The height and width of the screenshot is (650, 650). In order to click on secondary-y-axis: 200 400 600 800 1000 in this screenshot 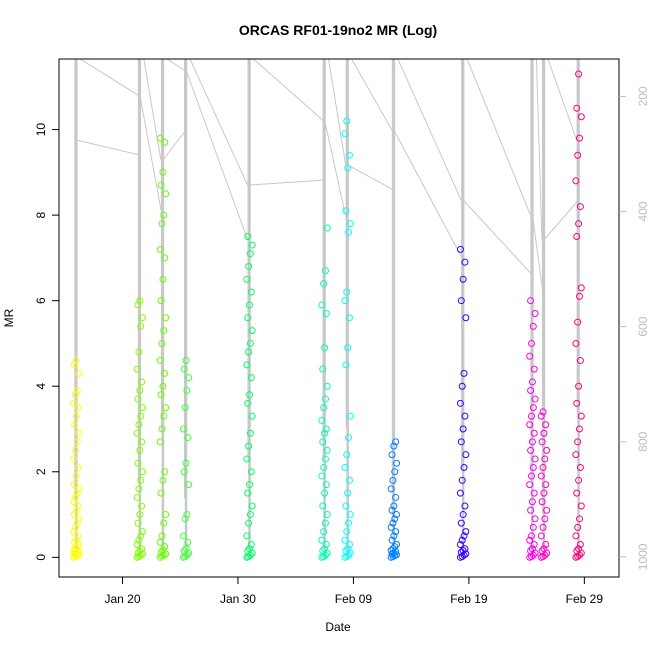, I will do `click(634, 328)`.